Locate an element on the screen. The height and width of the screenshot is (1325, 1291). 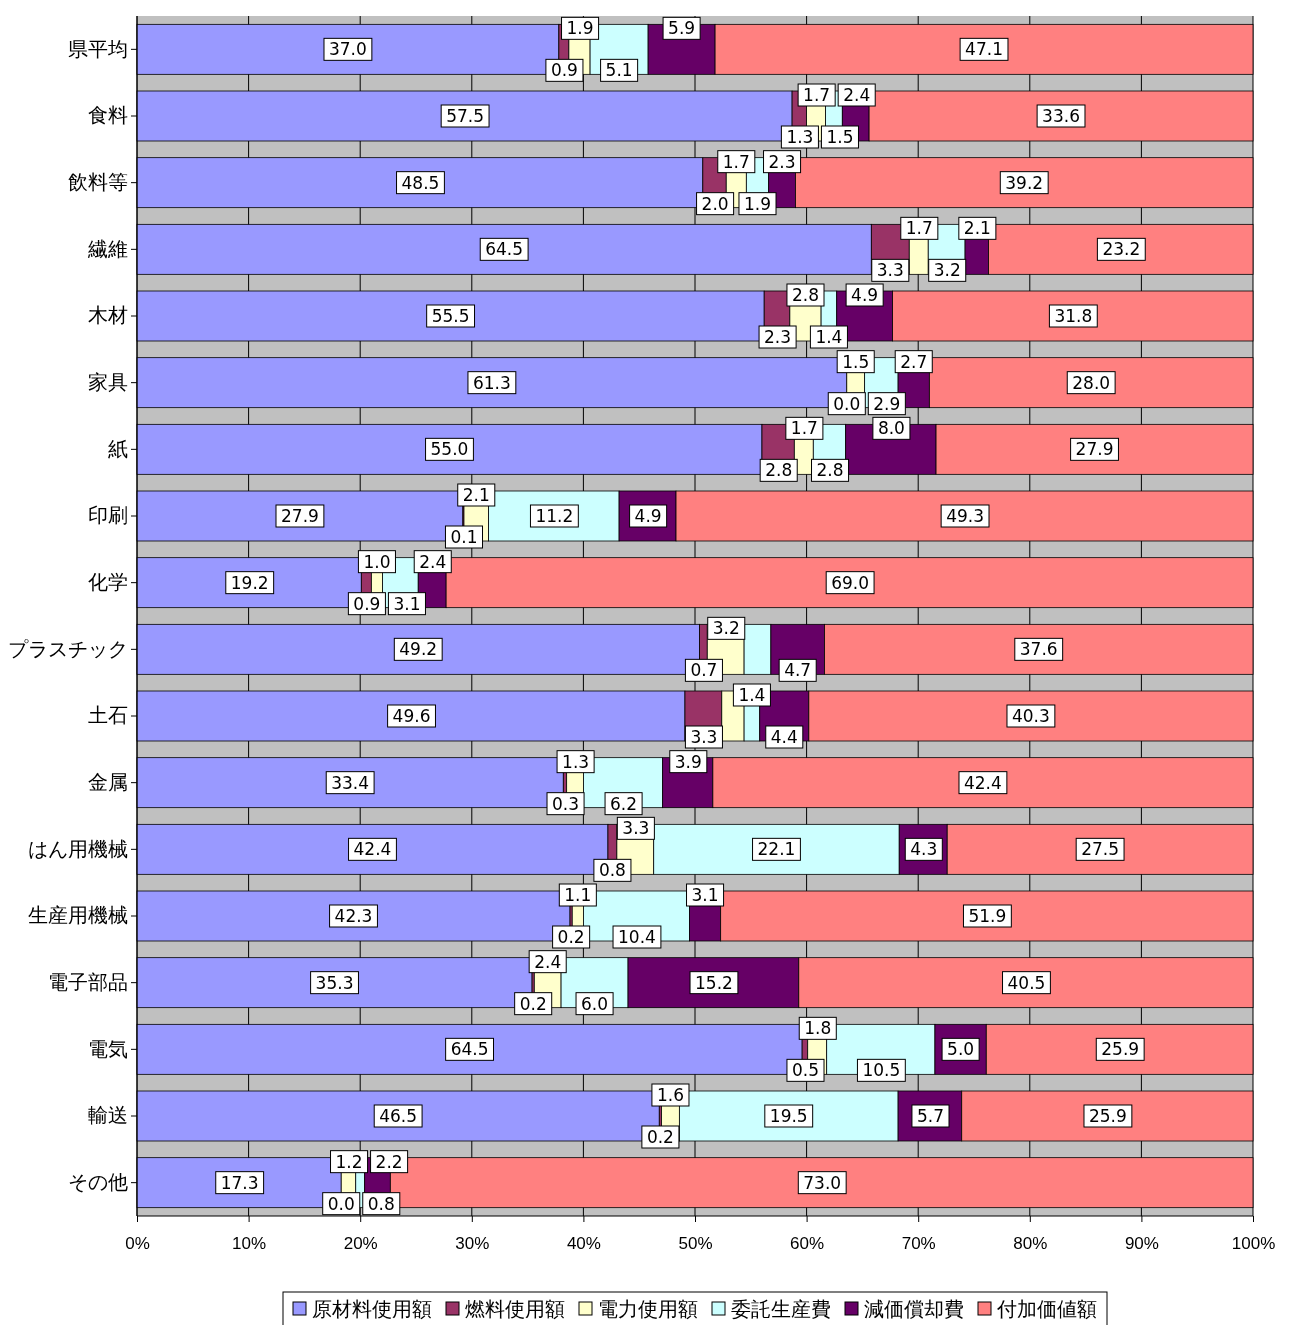
annotation: 8.0 is located at coordinates (891, 428).